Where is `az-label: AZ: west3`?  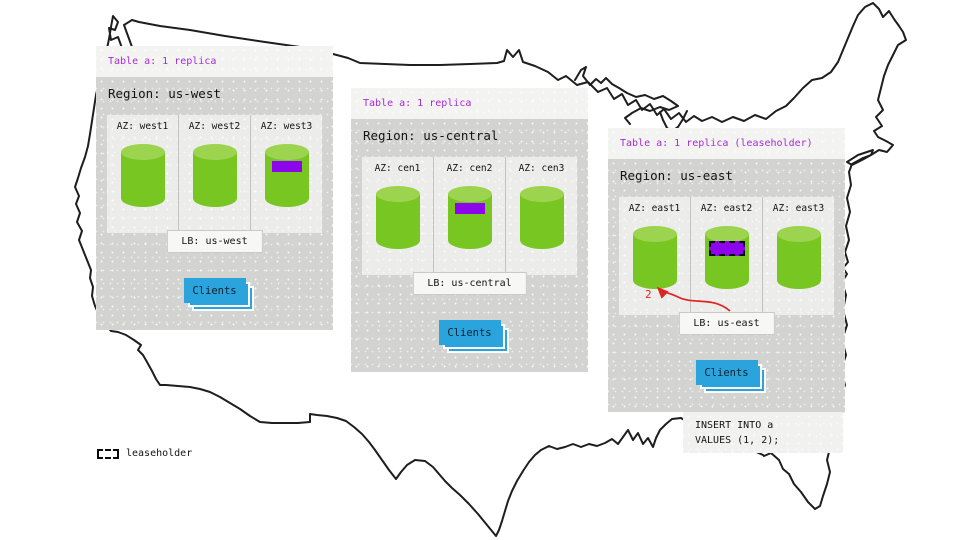 az-label: AZ: west3 is located at coordinates (286, 126).